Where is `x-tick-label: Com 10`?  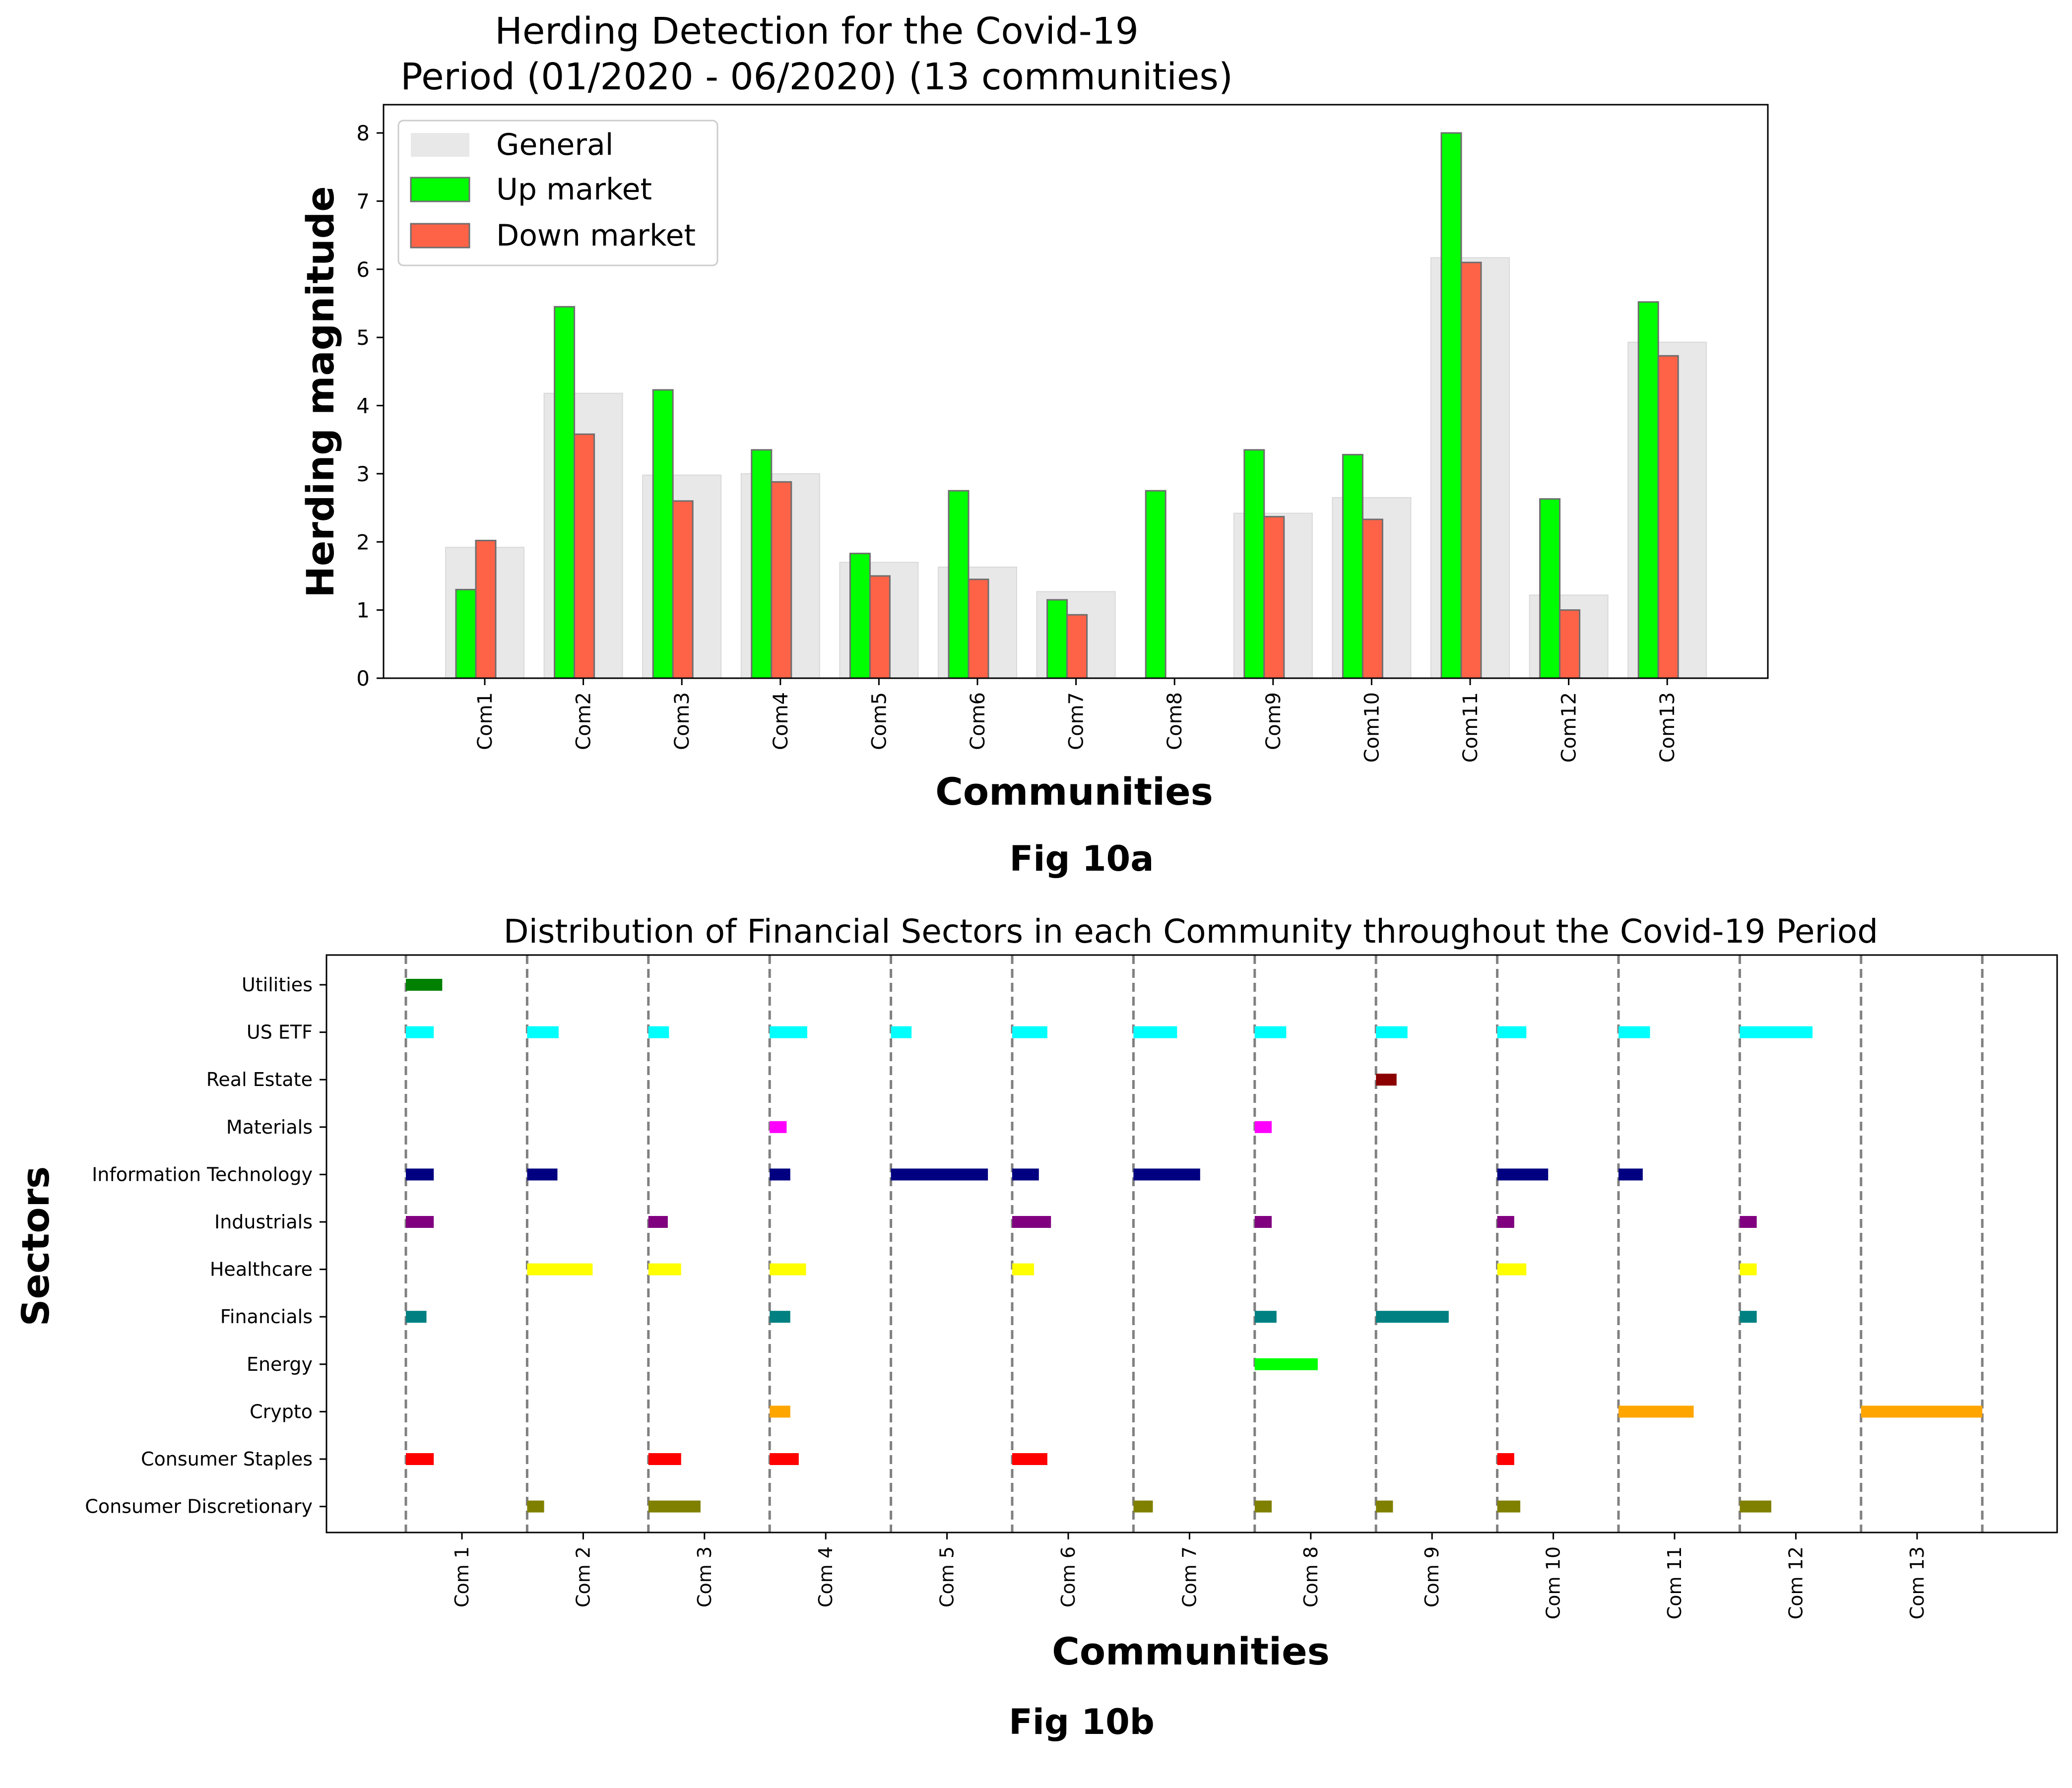
x-tick-label: Com 10 is located at coordinates (1554, 1582).